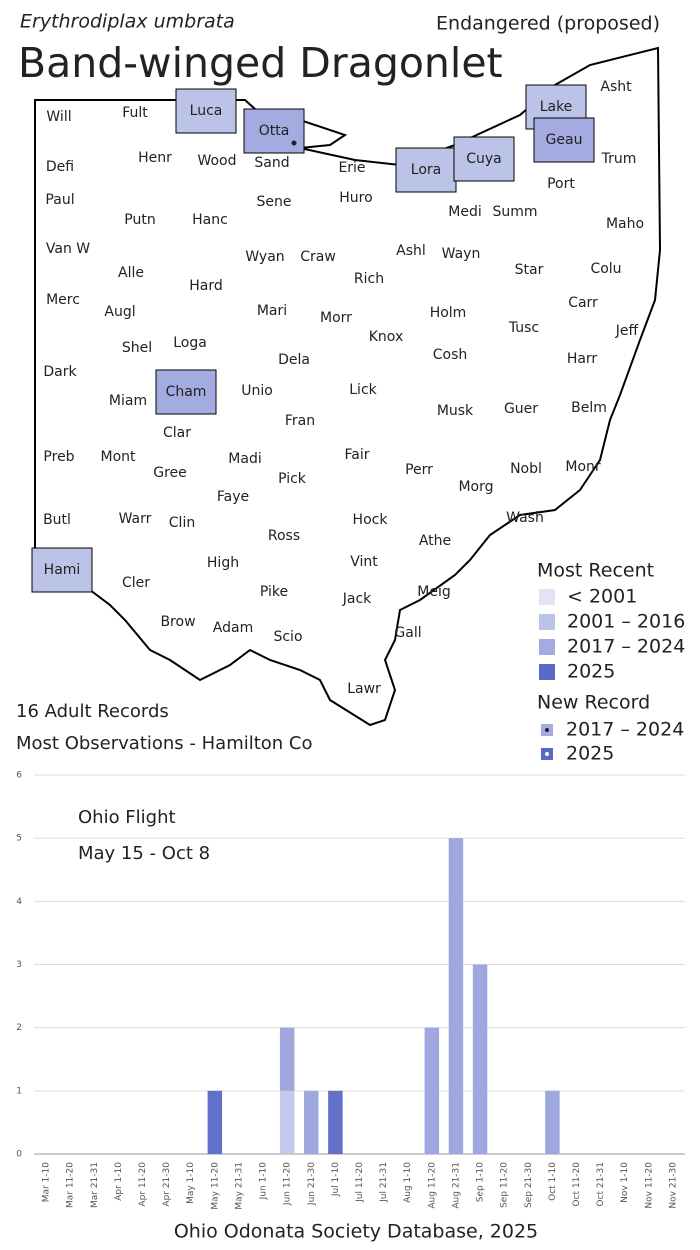 The height and width of the screenshot is (1250, 700). Describe the element at coordinates (432, 1185) in the screenshot. I see `x-tick-label: Aug 11-20` at that location.